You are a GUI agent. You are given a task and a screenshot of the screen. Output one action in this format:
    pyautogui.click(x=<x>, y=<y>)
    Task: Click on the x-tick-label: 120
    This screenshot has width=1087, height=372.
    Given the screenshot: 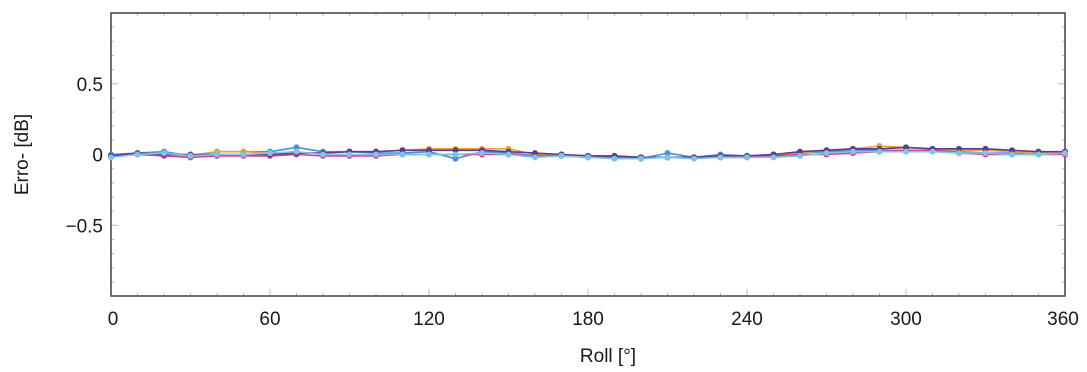 What is the action you would take?
    pyautogui.click(x=429, y=319)
    